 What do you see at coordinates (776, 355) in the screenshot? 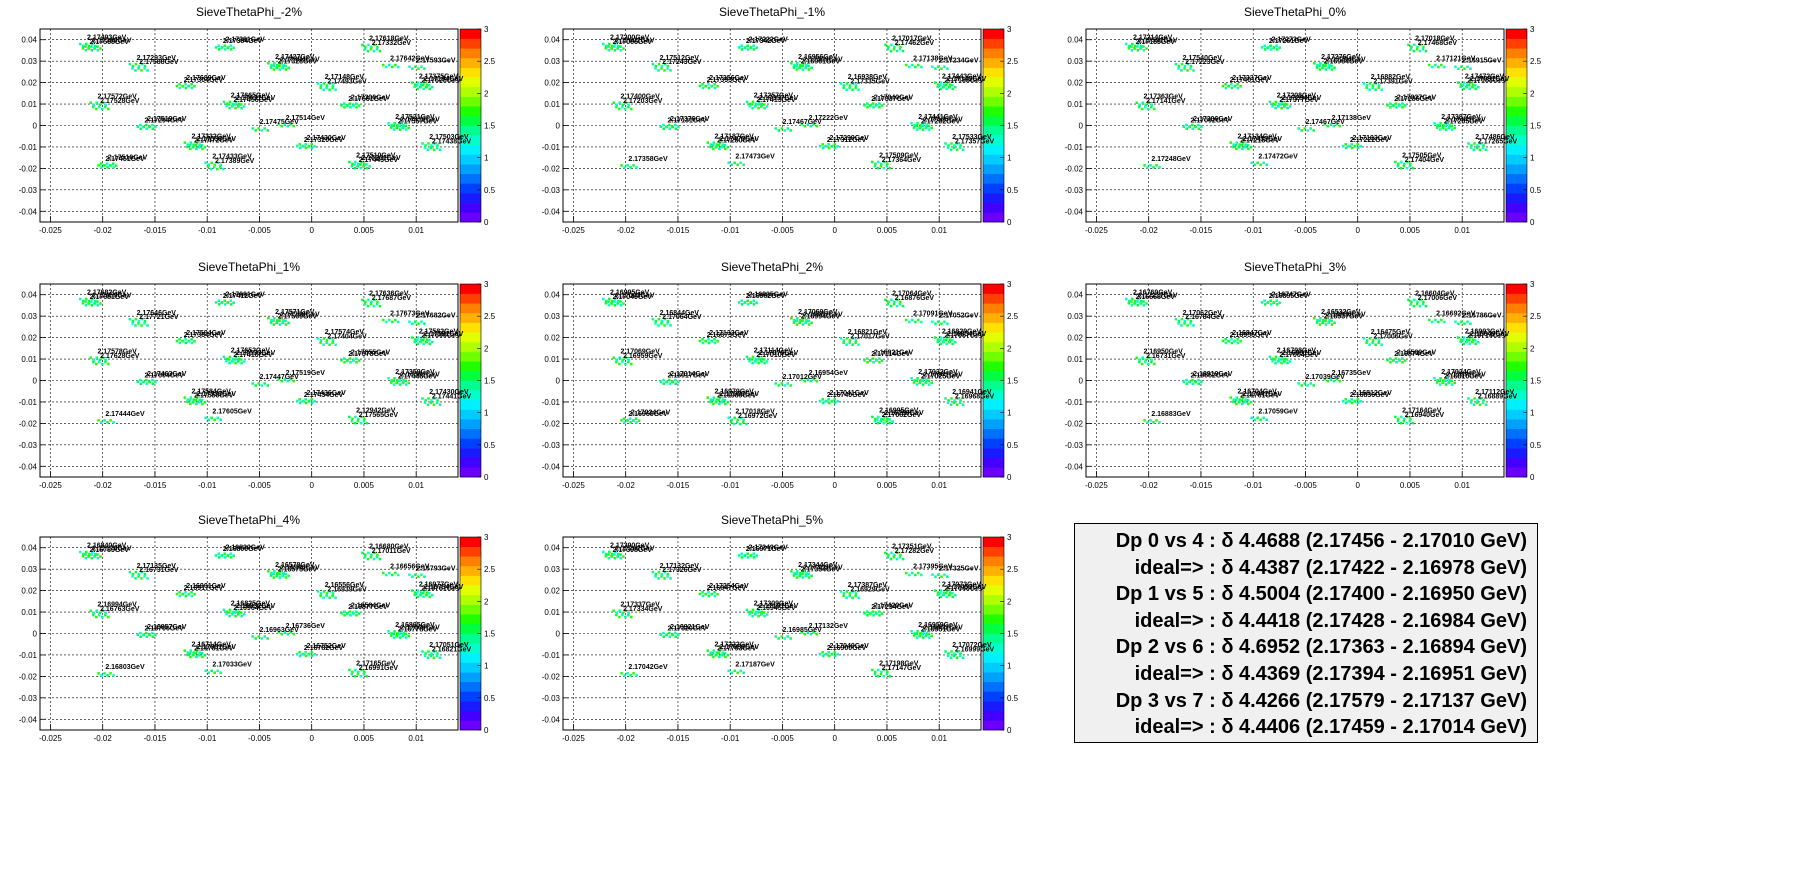
I see `point-label: 2.17010GeV` at bounding box center [776, 355].